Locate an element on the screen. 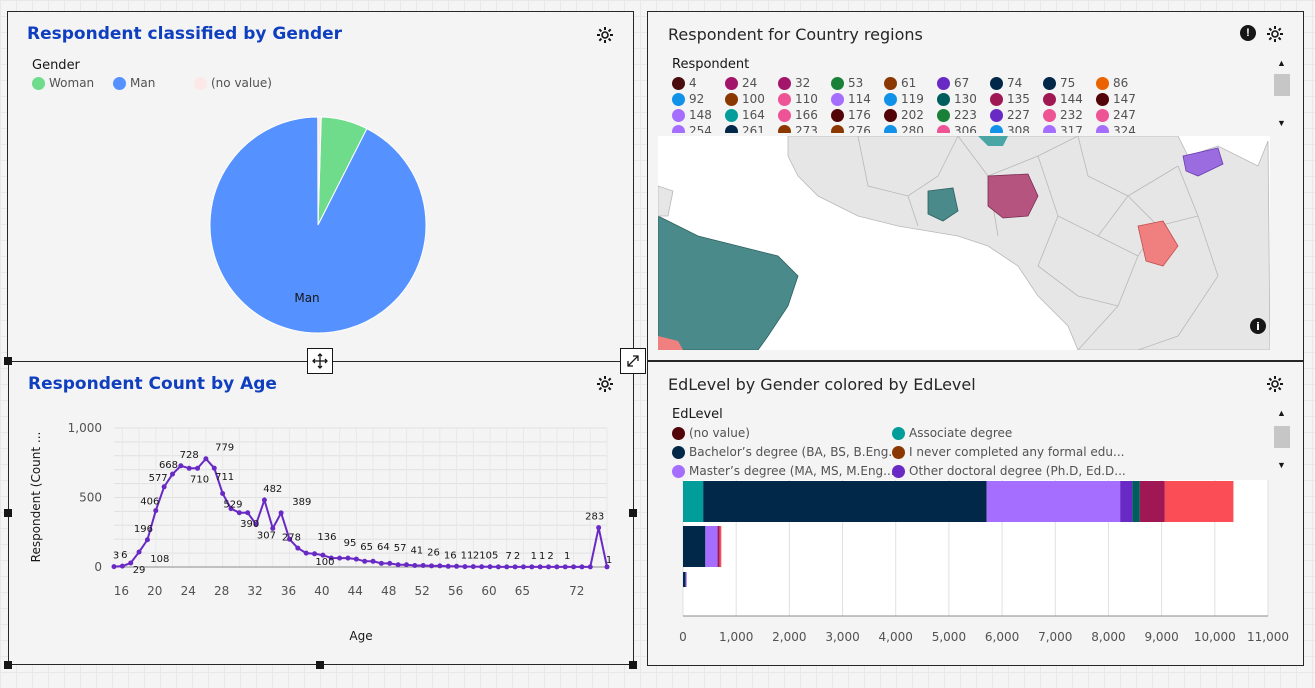 This screenshot has width=1315, height=688. legend-item: 164 is located at coordinates (751, 115).